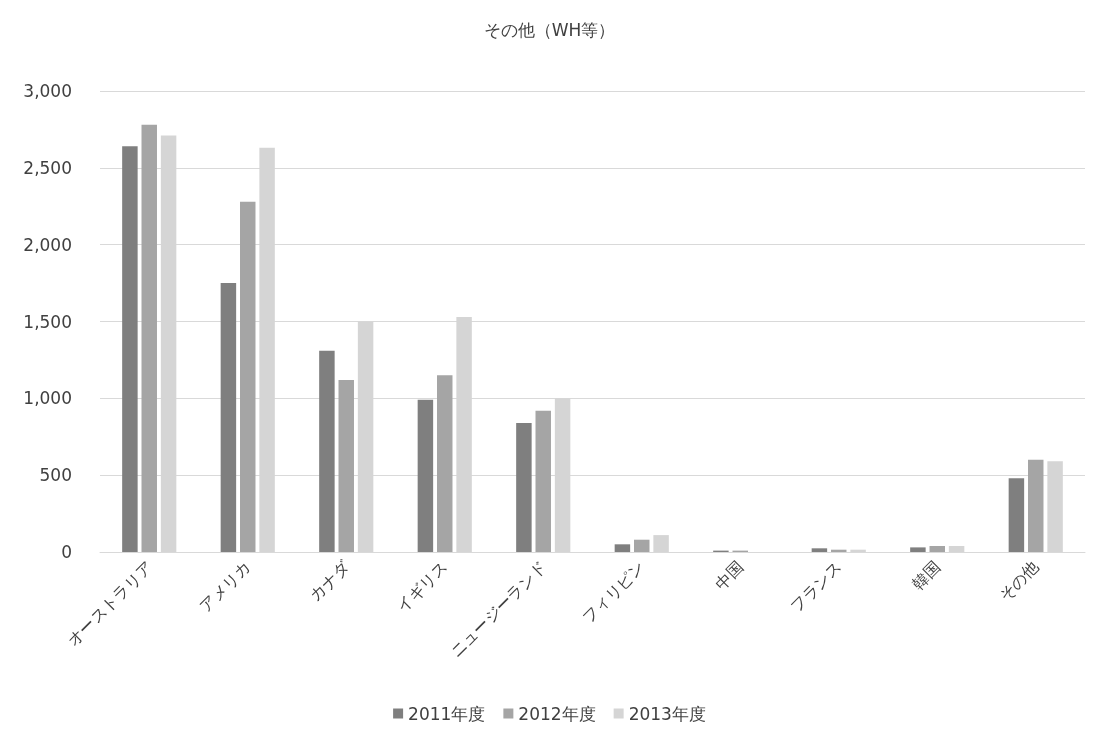  What do you see at coordinates (557, 713) in the screenshot?
I see `legend-label: 2012年度` at bounding box center [557, 713].